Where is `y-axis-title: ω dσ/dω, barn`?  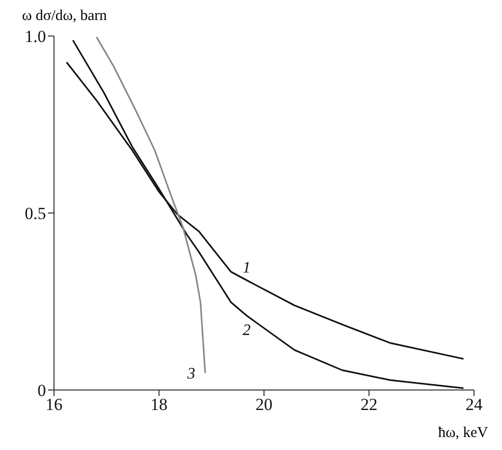 y-axis-title: ω dσ/dω, barn is located at coordinates (64, 16).